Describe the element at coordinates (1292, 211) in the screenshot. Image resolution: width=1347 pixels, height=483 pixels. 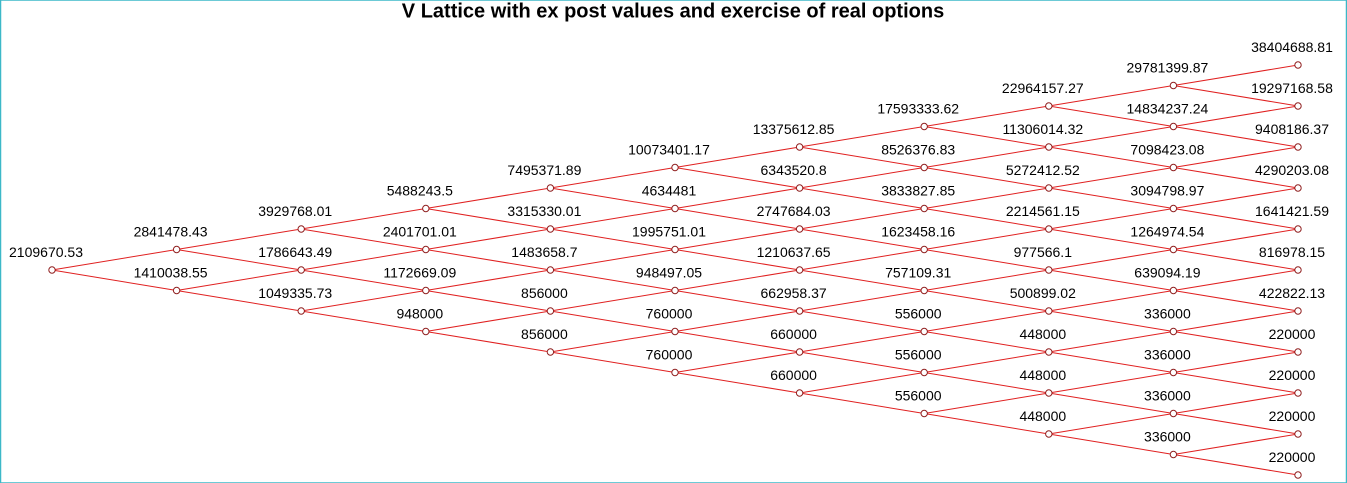
I see `node-label: 1641421.59` at that location.